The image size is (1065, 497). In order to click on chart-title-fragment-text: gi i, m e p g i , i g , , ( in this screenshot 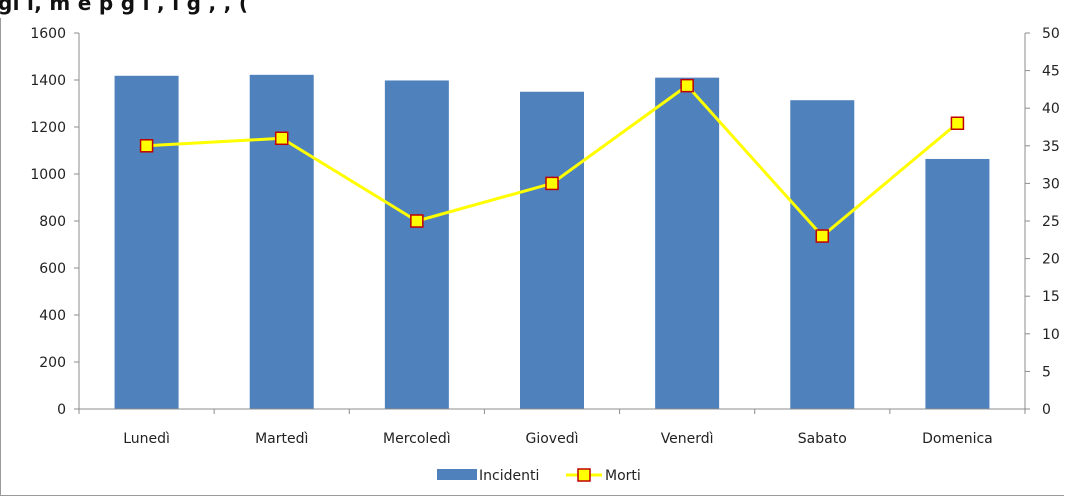, I will do `click(124, 7)`.